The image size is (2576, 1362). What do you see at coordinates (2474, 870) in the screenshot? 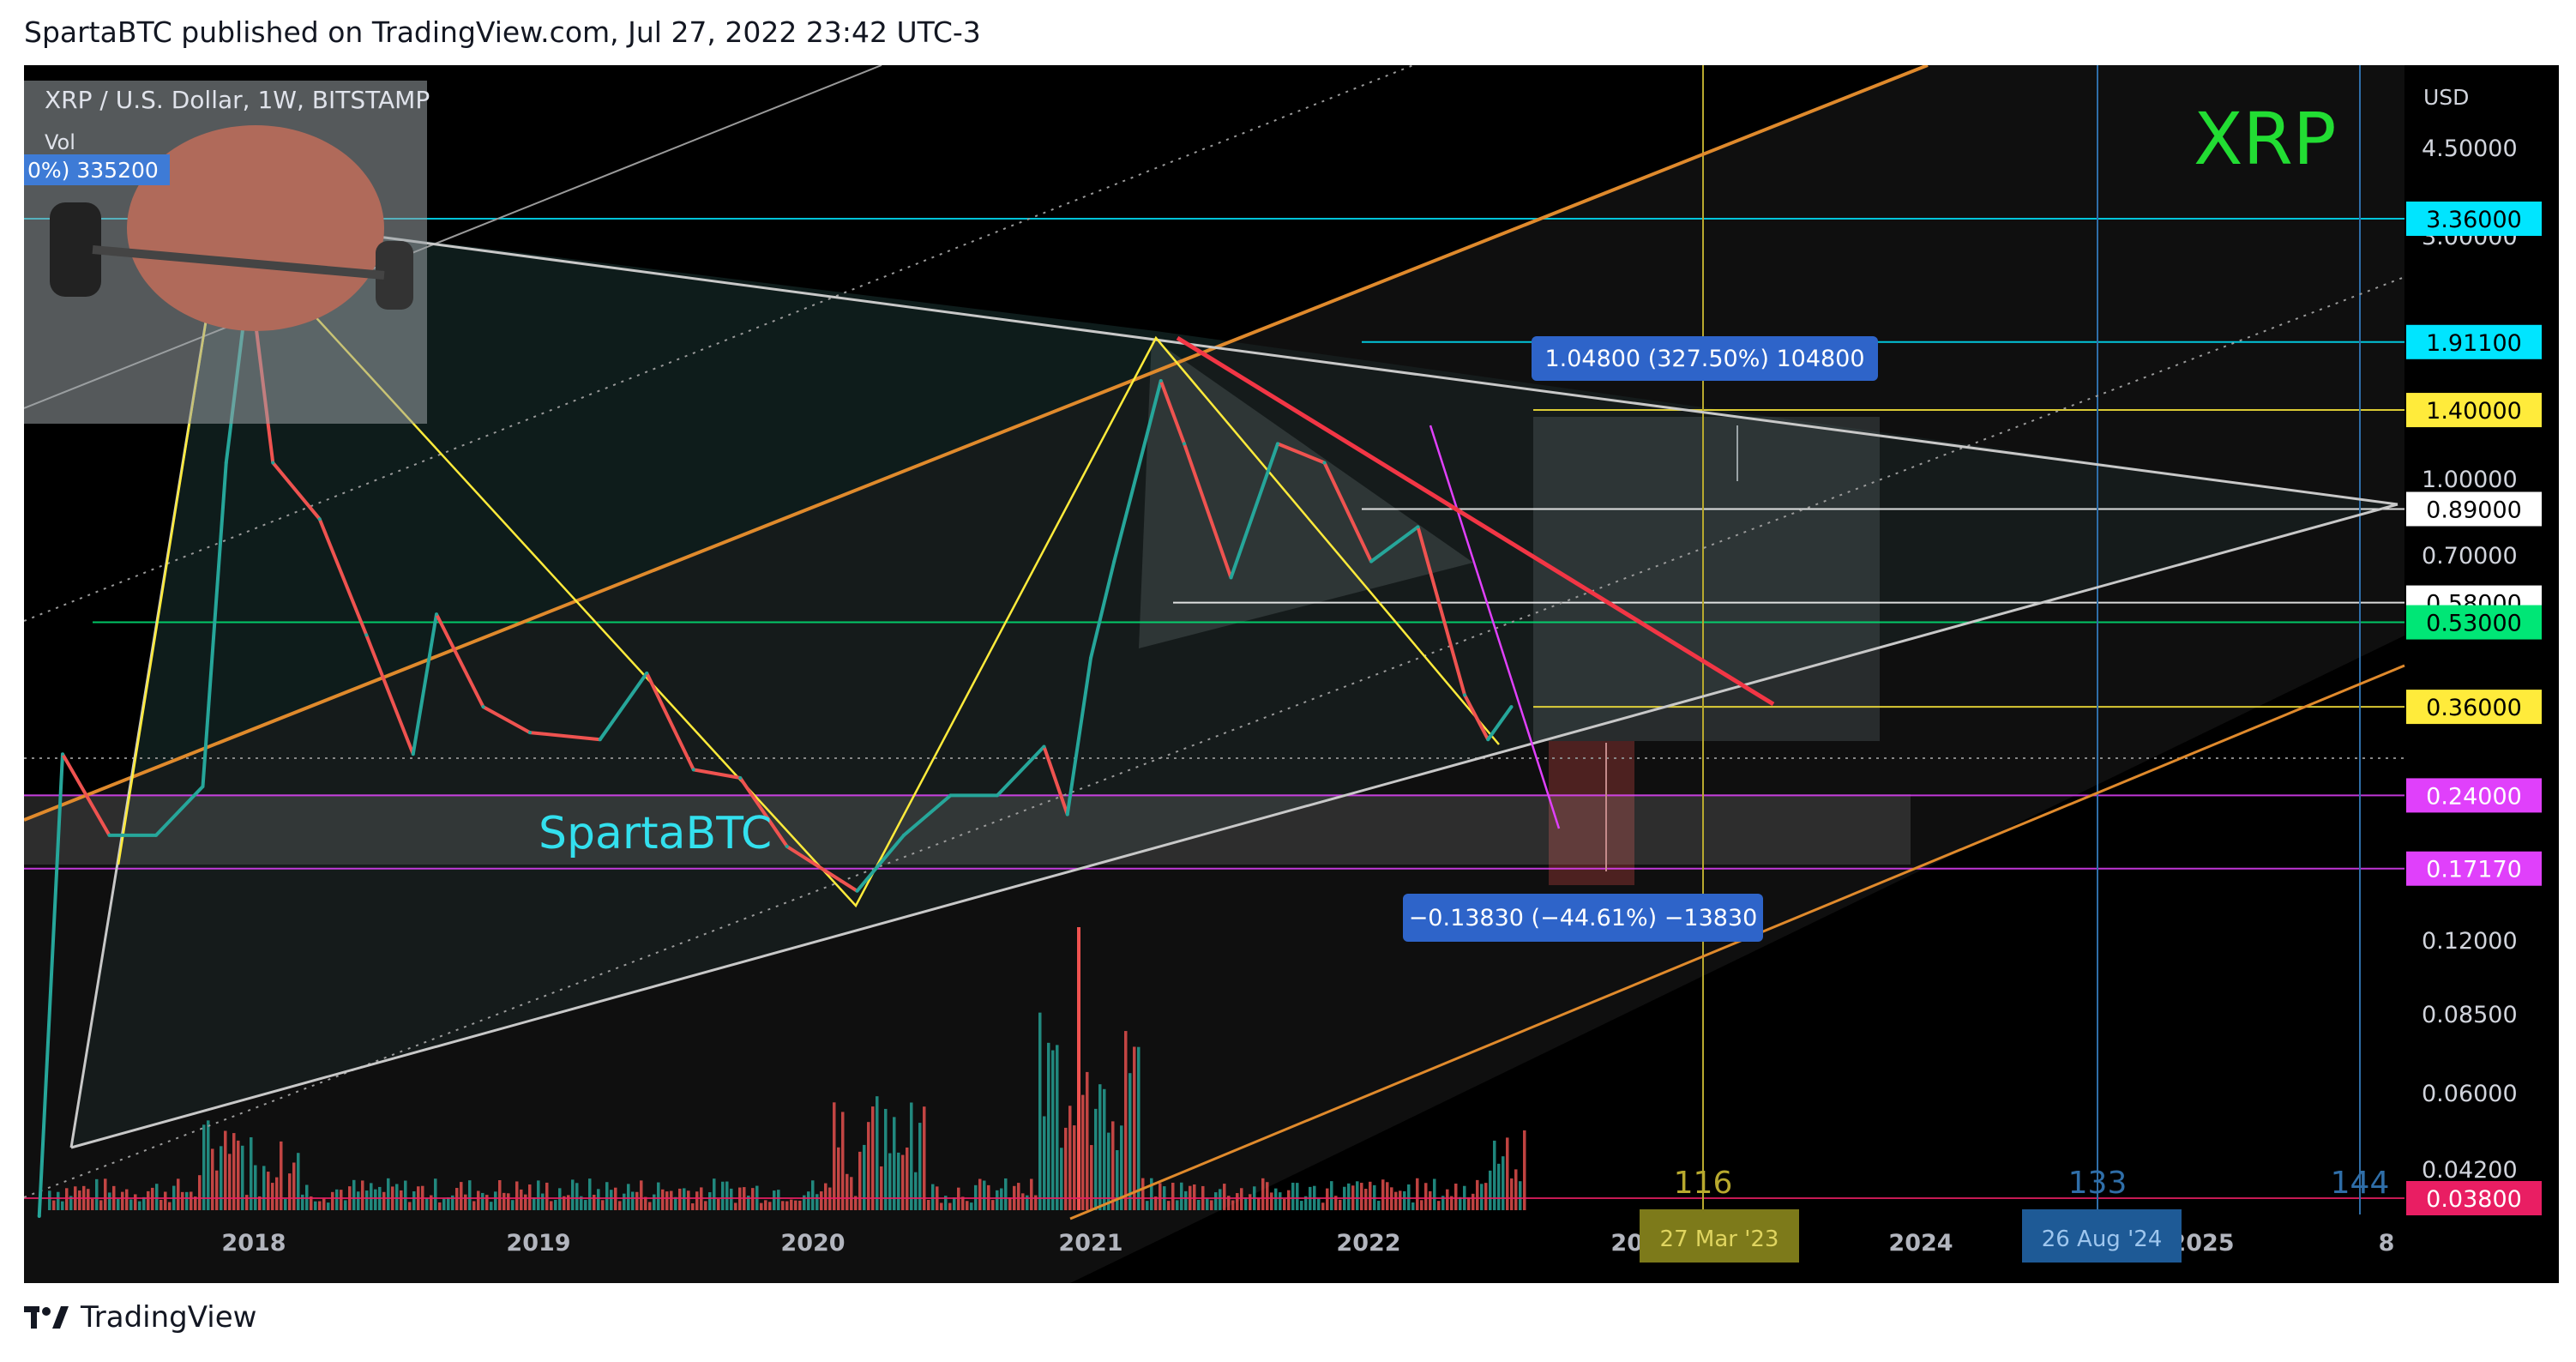
I see `price-badge-label: 0.17170` at bounding box center [2474, 870].